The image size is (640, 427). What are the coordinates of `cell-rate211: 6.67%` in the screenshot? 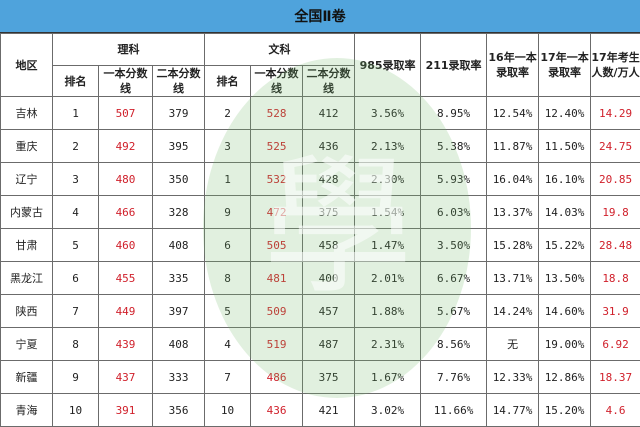 It's located at (454, 278).